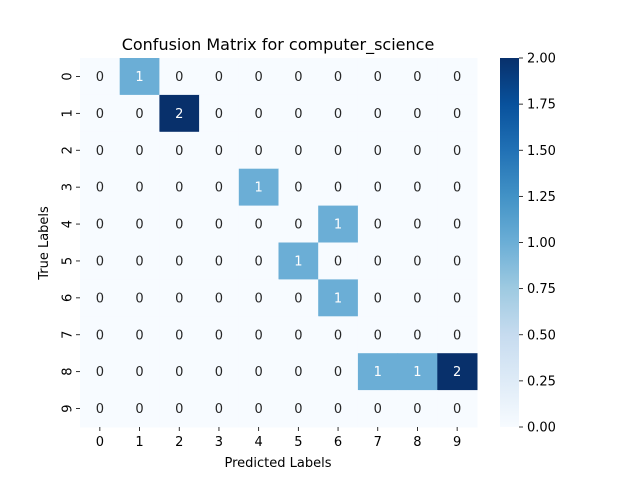 The width and height of the screenshot is (640, 480). I want to click on x-axis-ticks: 0 1 2 3 4 5 6 7 8 9, so click(278, 438).